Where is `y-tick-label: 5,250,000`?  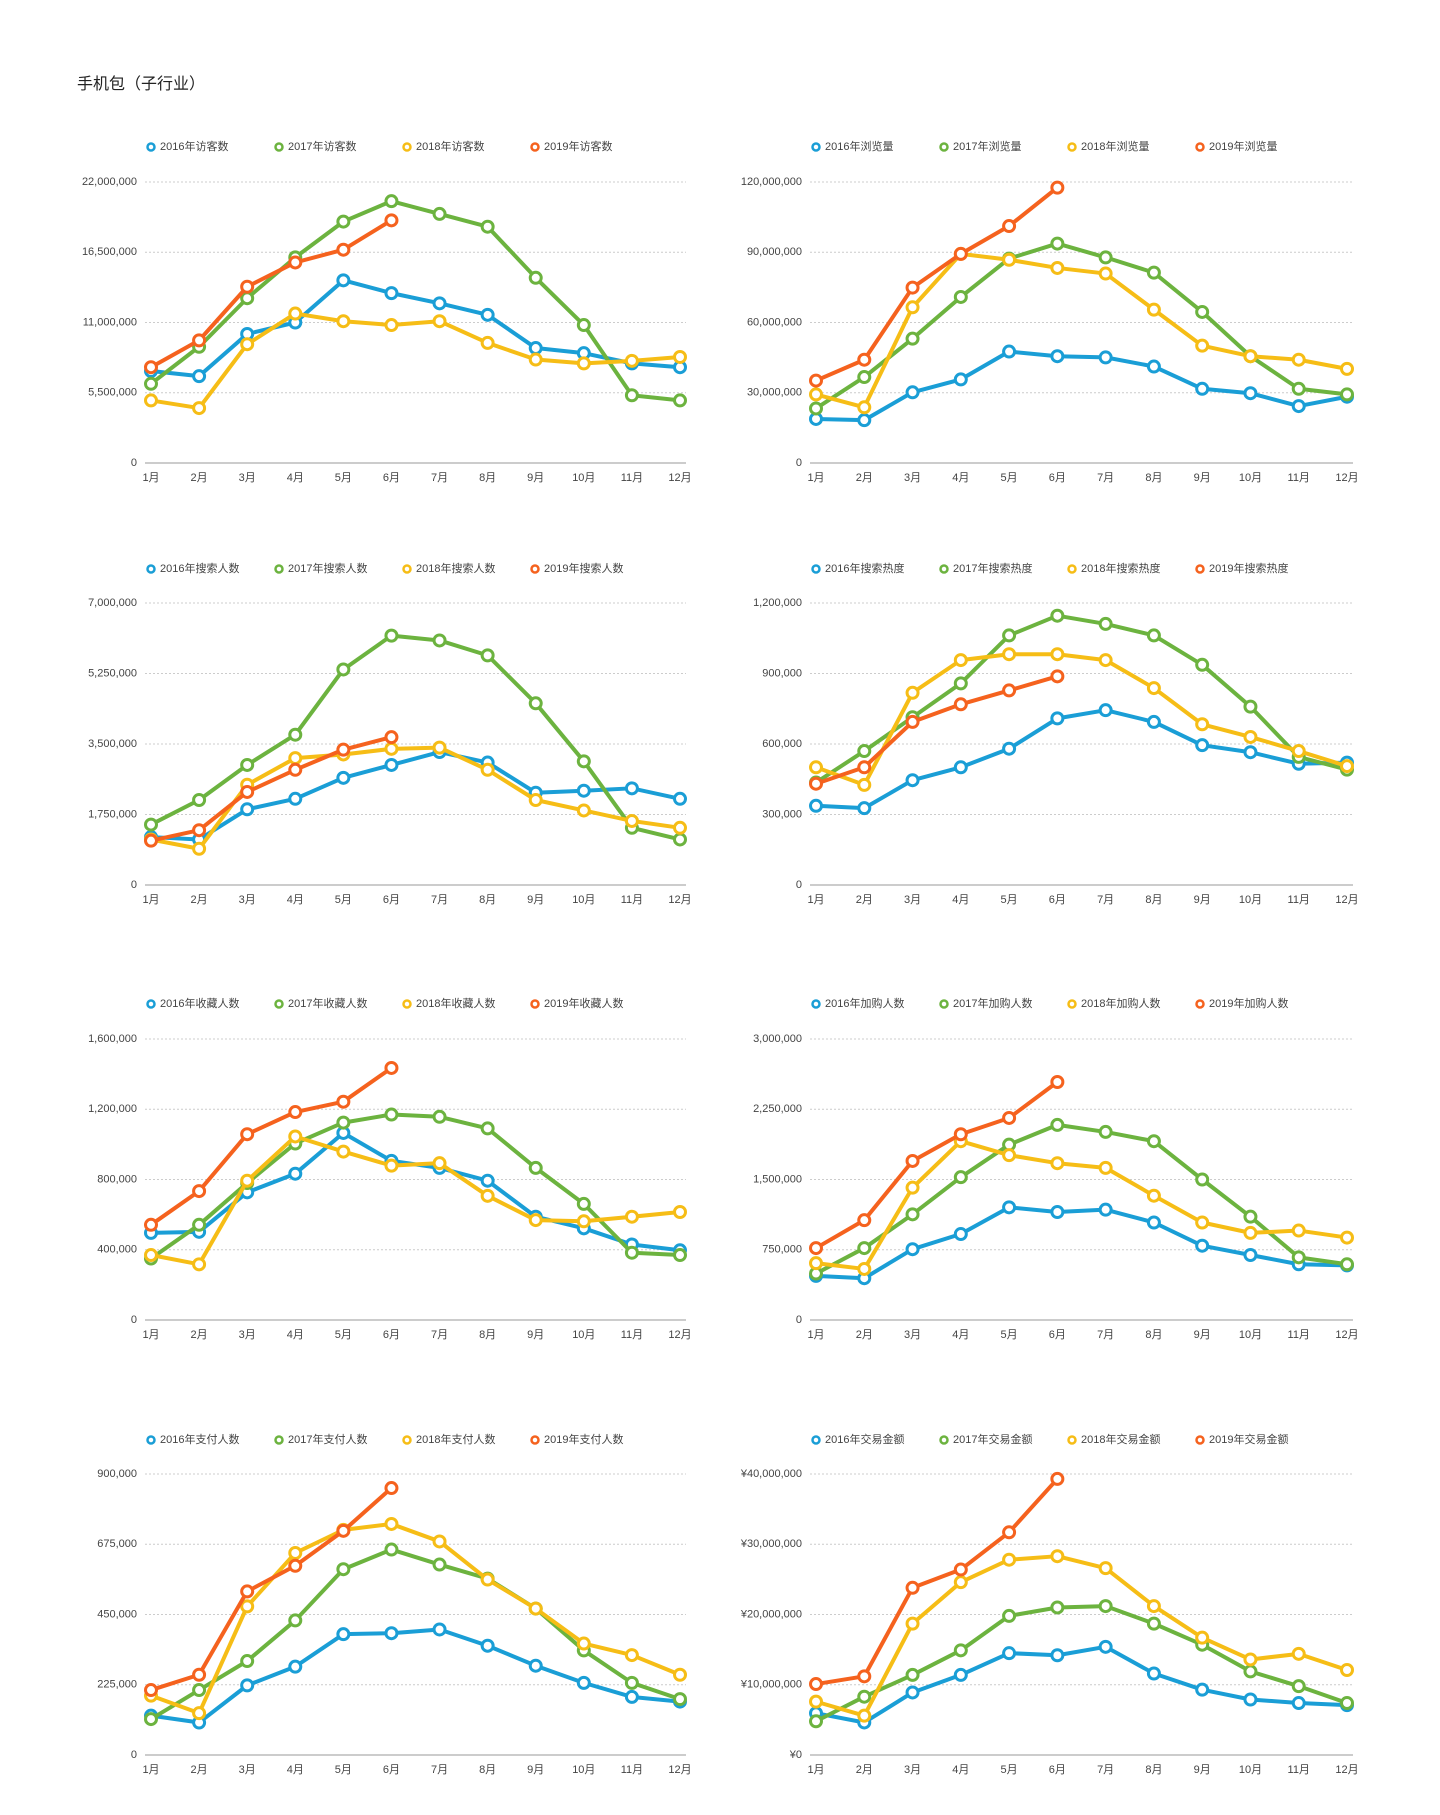 y-tick-label: 5,250,000 is located at coordinates (112, 673).